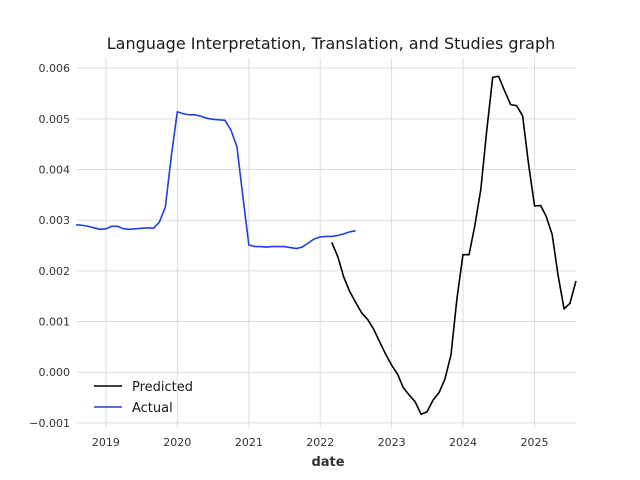 This screenshot has height=480, width=640. What do you see at coordinates (143, 398) in the screenshot?
I see `legend: Predicted Actual` at bounding box center [143, 398].